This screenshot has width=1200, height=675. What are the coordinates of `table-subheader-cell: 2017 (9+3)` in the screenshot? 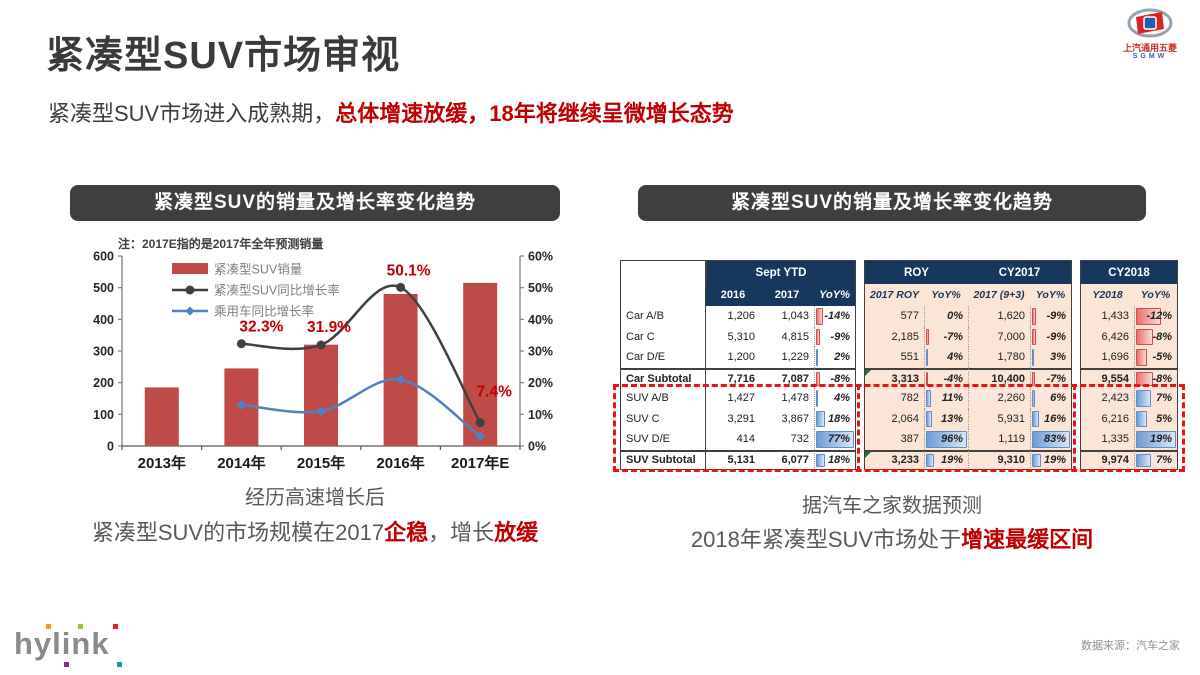 It's located at (999, 295).